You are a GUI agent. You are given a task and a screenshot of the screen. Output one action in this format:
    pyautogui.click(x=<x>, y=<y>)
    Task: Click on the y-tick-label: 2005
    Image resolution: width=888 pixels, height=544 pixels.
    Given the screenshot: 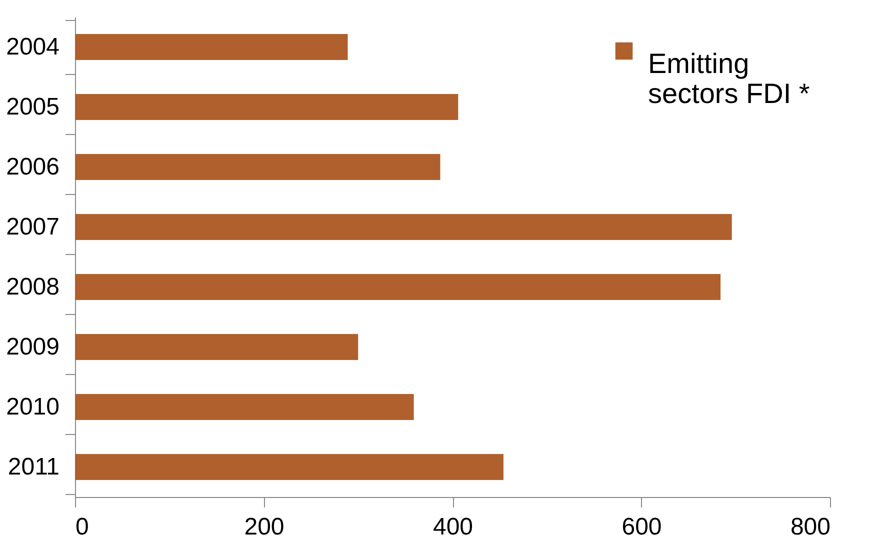 What is the action you would take?
    pyautogui.click(x=33, y=107)
    